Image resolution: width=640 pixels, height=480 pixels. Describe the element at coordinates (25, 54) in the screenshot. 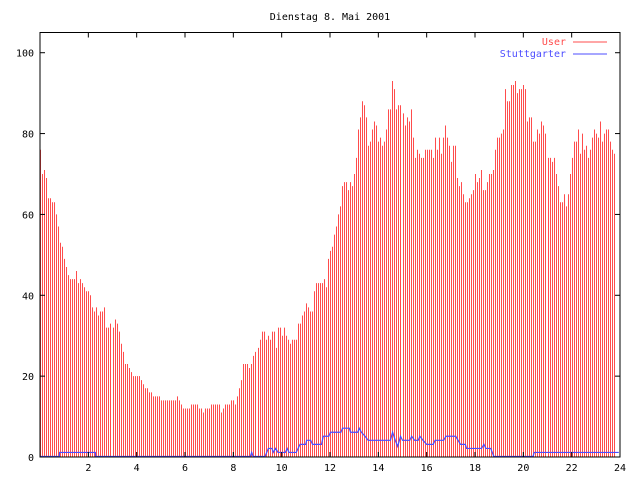

I see `y-tick-label: 100` at that location.